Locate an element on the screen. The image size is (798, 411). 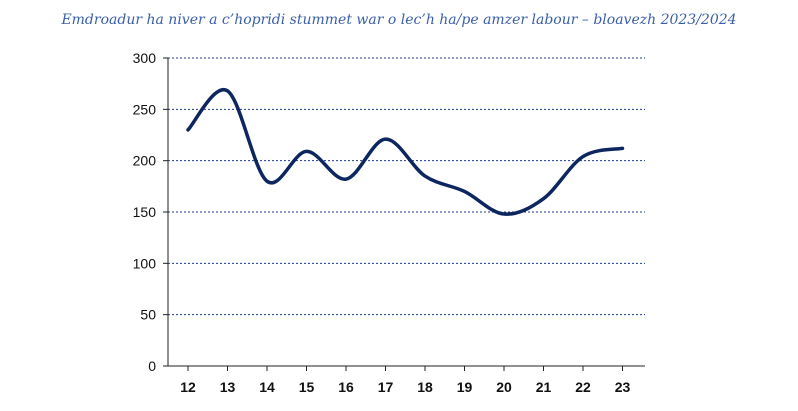
y-tick-label: 250 is located at coordinates (145, 109).